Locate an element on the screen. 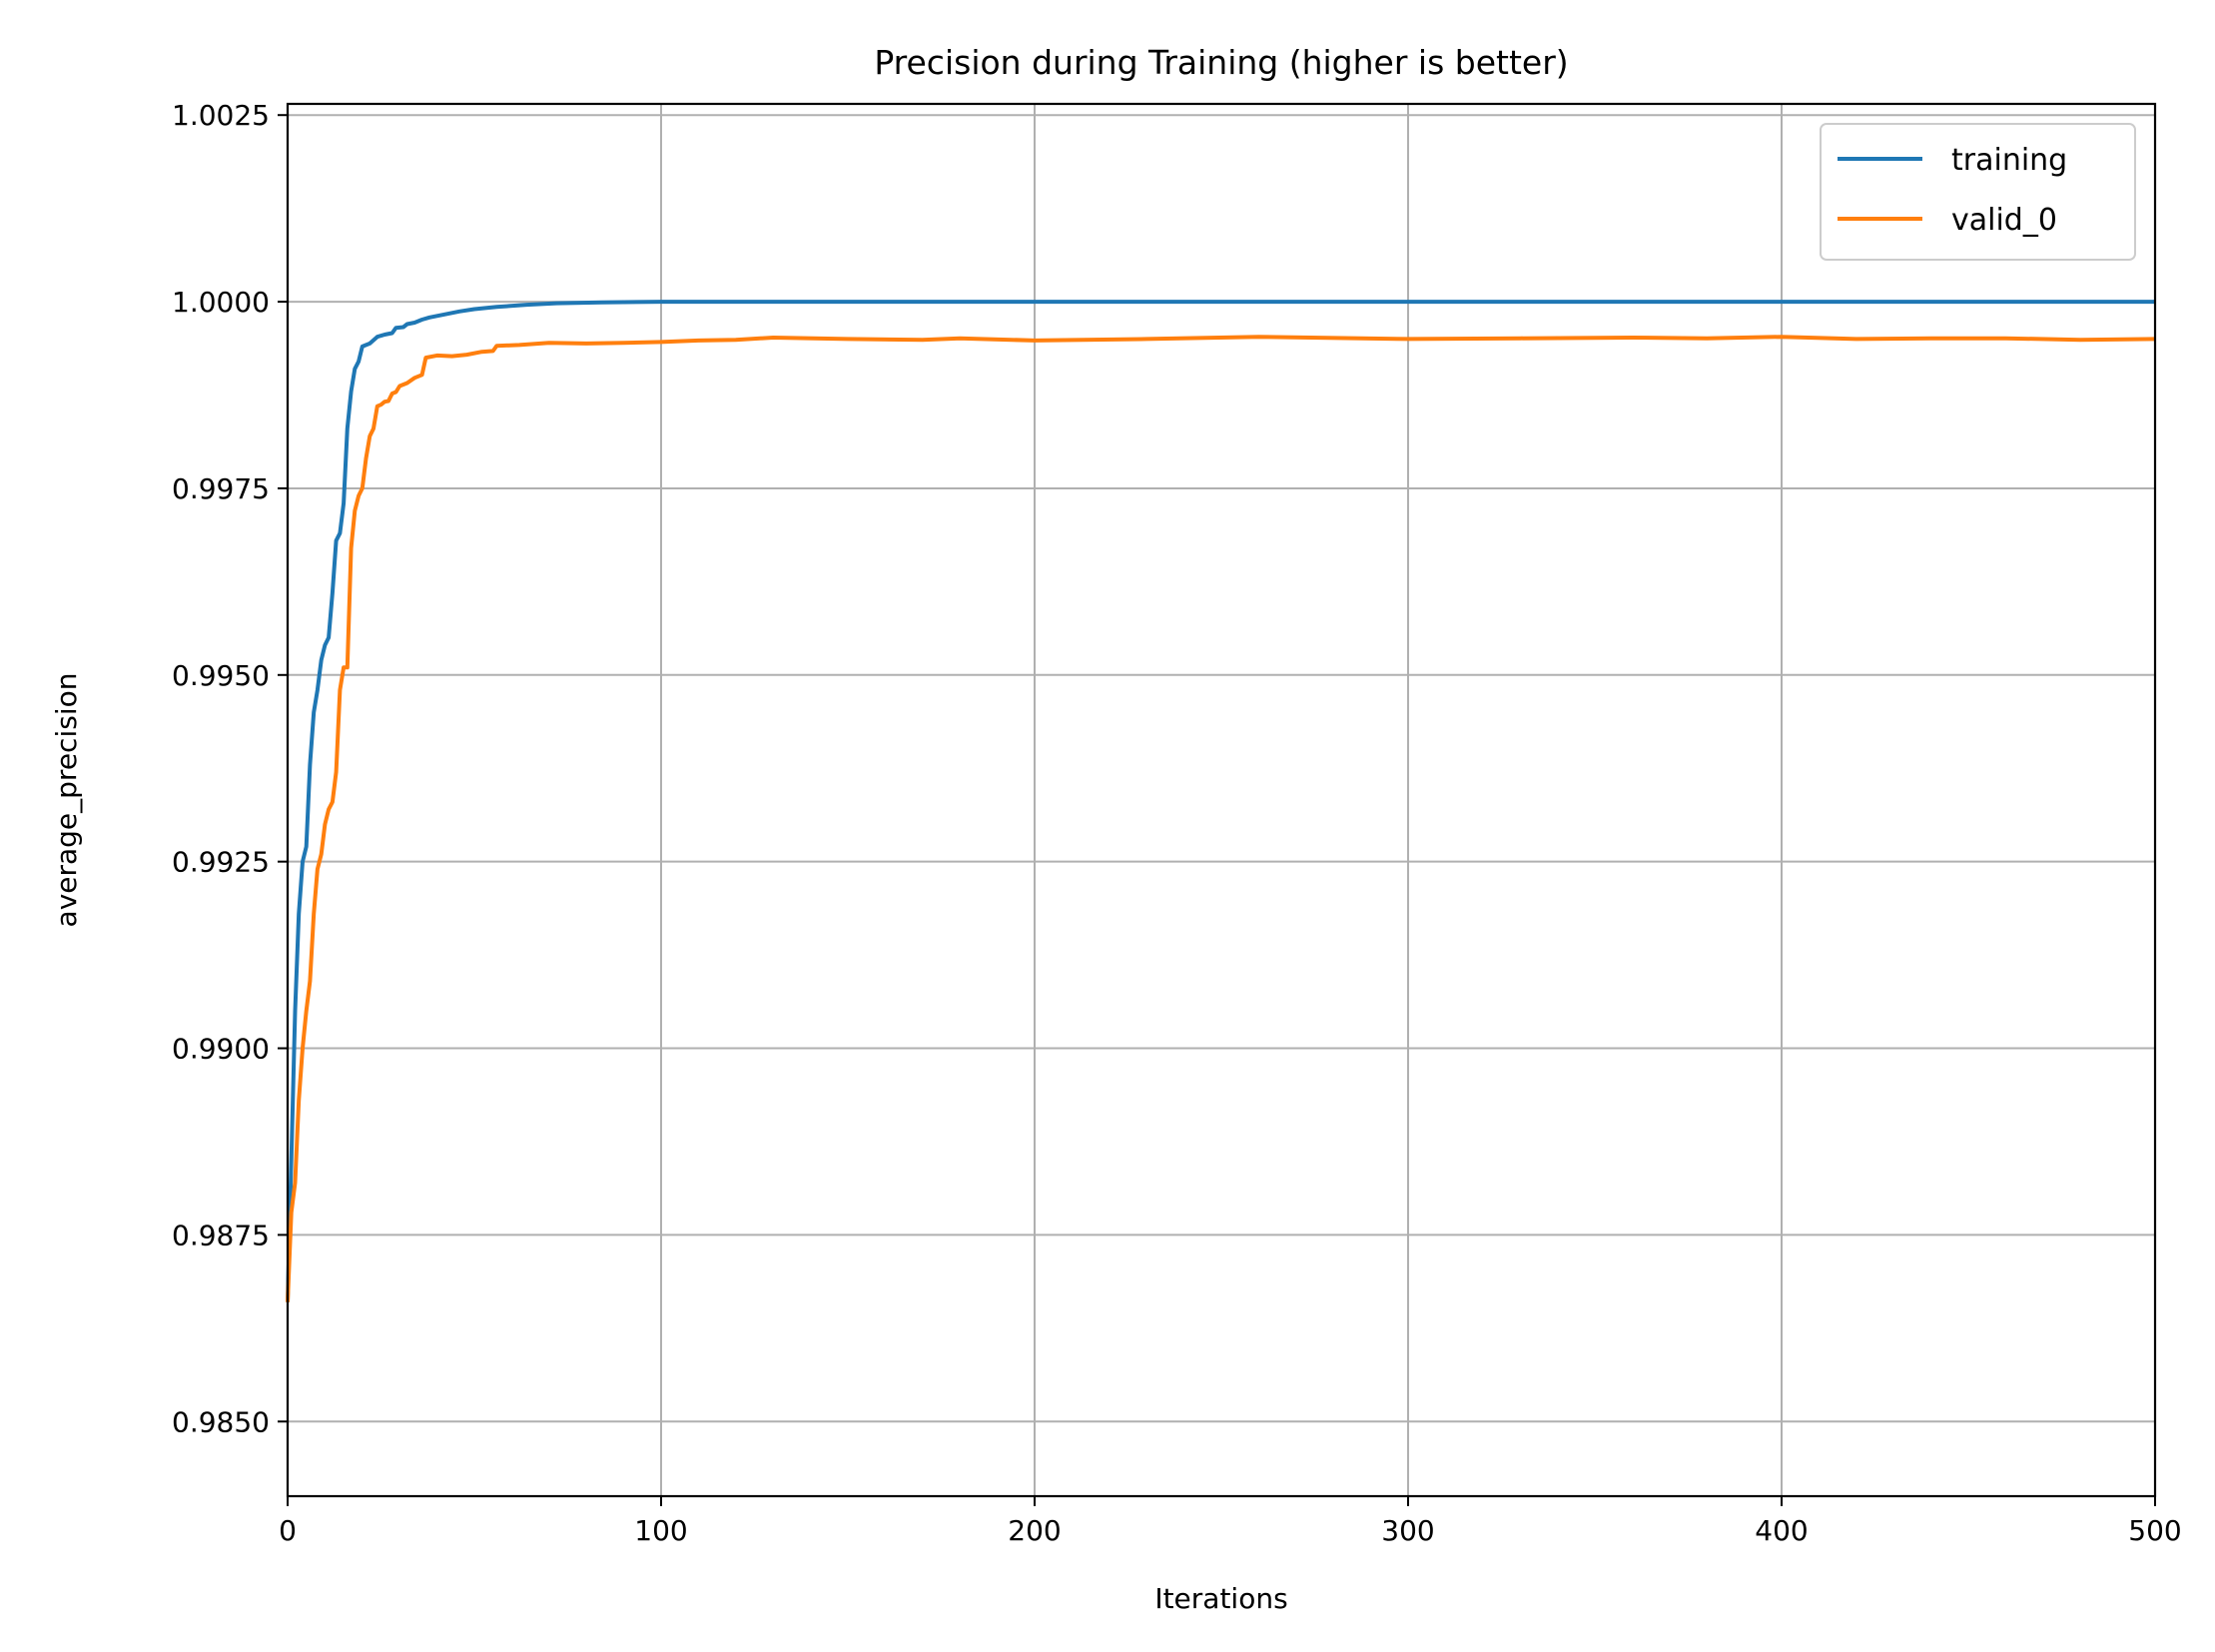 The height and width of the screenshot is (1652, 2215). x-tick-label: 400 is located at coordinates (1781, 1530).